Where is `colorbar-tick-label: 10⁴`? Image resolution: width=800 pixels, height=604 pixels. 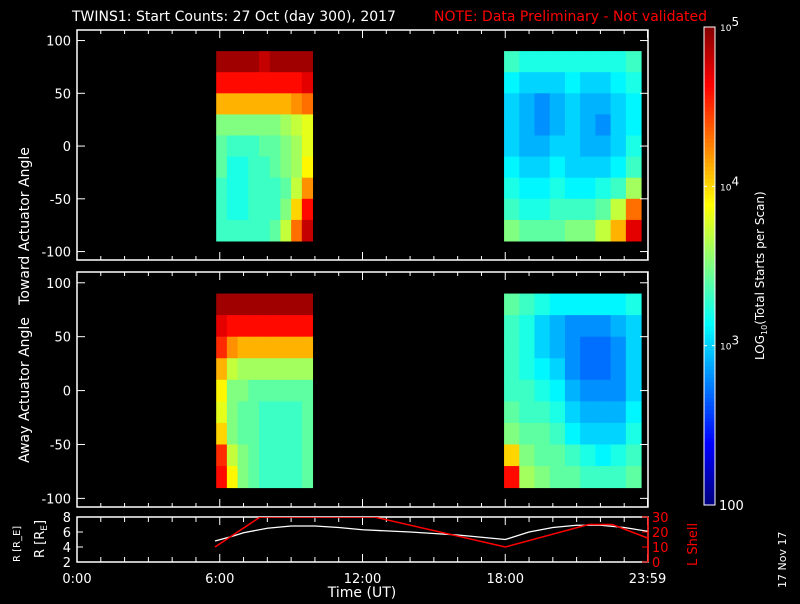 colorbar-tick-label: 10⁴ is located at coordinates (729, 183).